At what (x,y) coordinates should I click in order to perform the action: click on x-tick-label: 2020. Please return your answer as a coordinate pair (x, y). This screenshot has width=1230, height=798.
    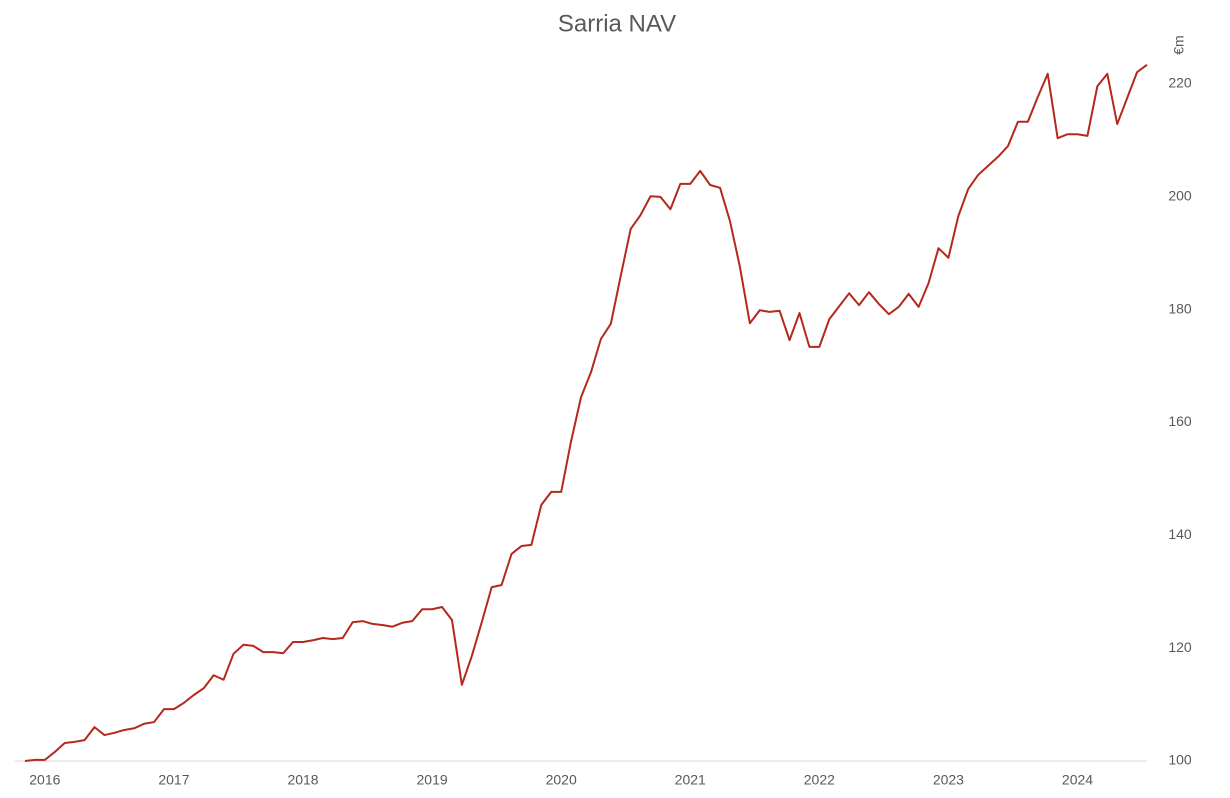
    Looking at the image, I should click on (561, 780).